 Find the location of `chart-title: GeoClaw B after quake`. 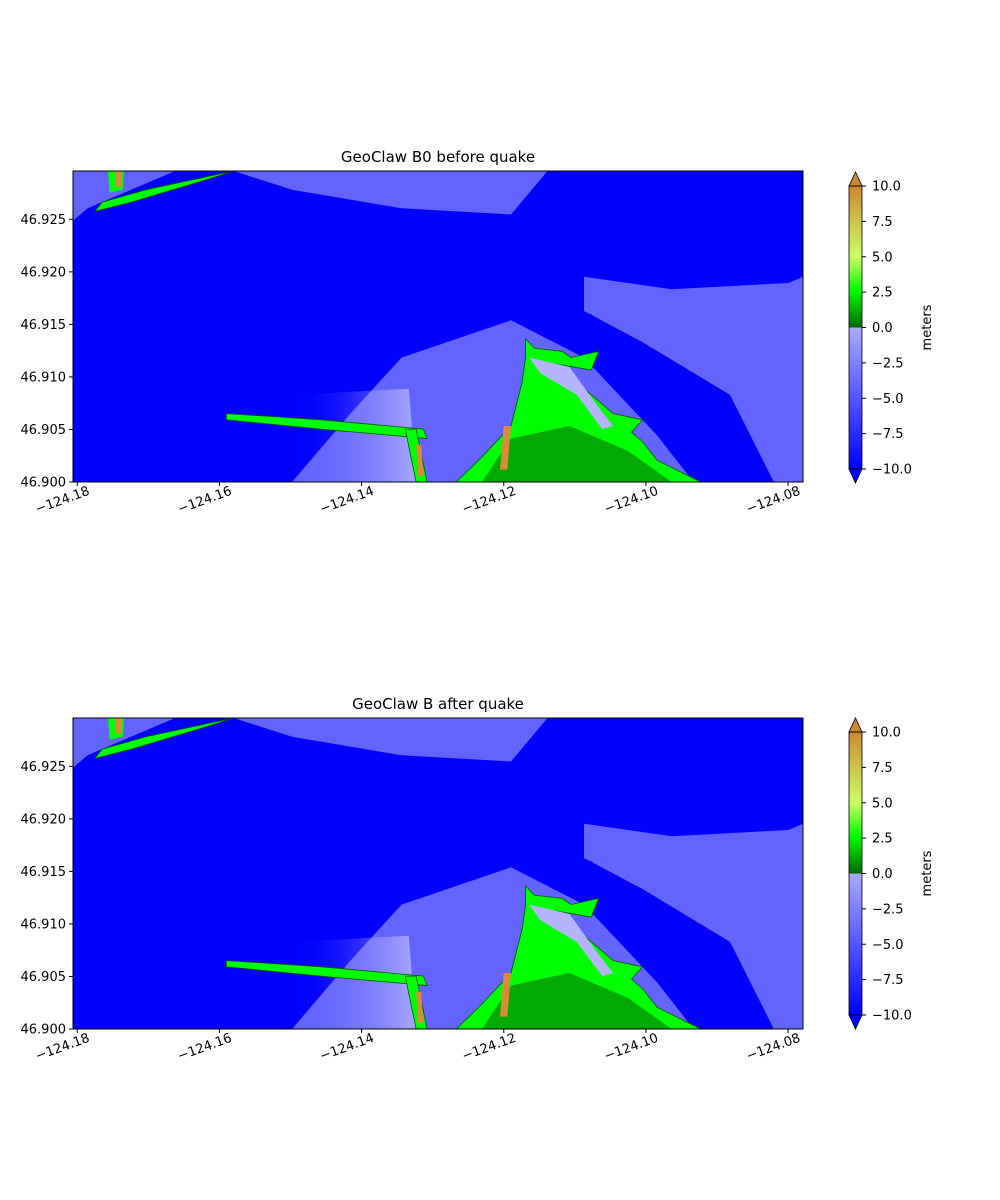

chart-title: GeoClaw B after quake is located at coordinates (438, 704).